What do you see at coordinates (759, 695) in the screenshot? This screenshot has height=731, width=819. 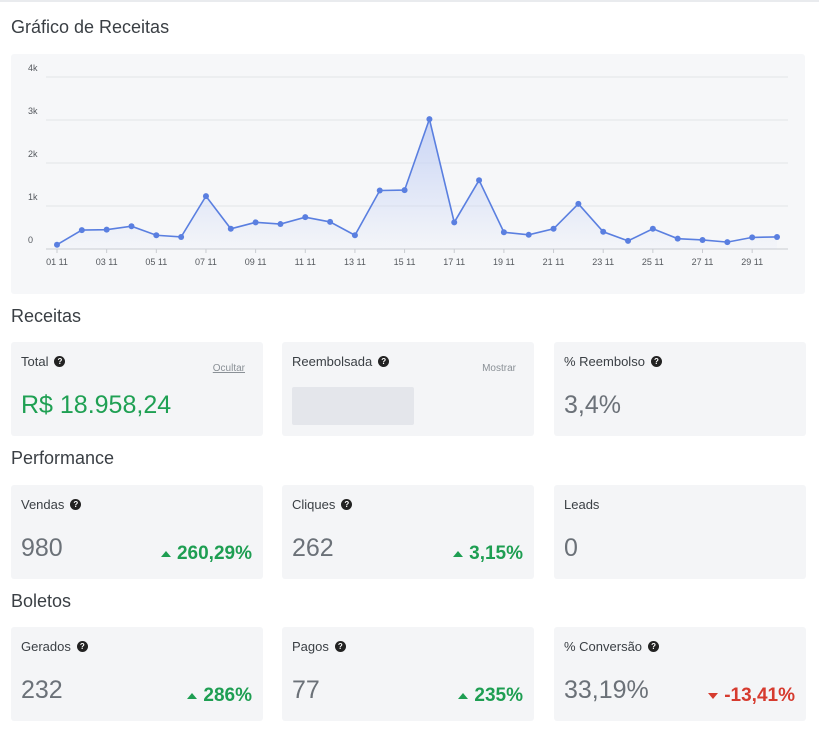 I see `card-conversion-delta-value: -13,41%` at bounding box center [759, 695].